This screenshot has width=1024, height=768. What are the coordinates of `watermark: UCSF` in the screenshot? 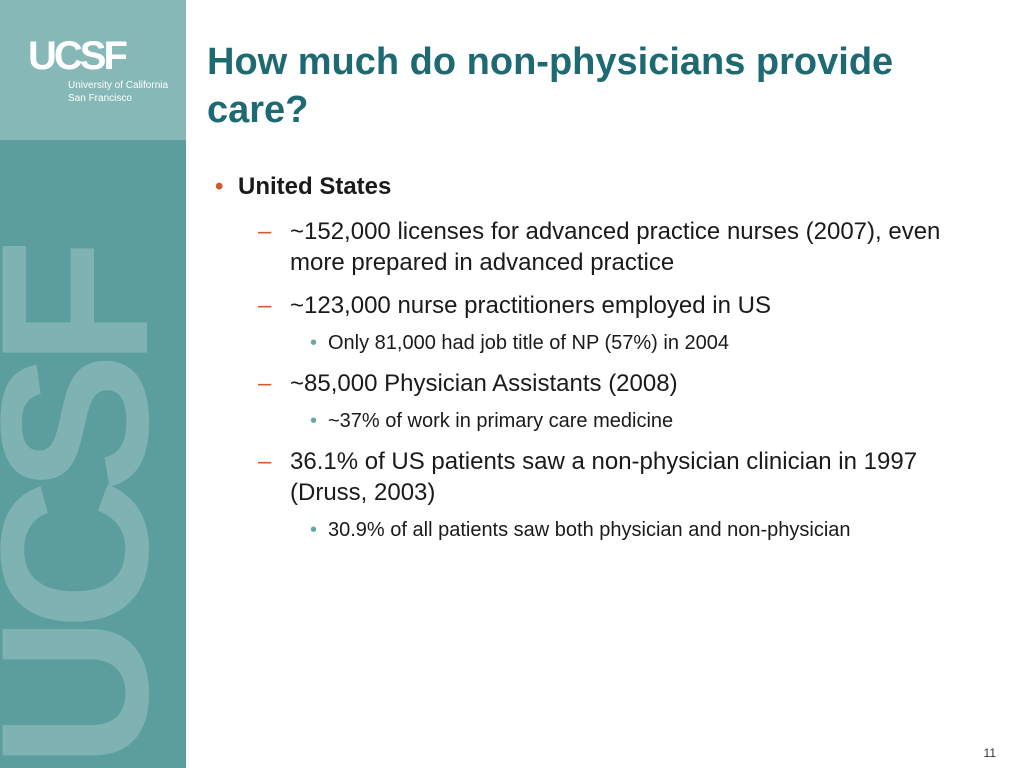 It's located at (93, 510).